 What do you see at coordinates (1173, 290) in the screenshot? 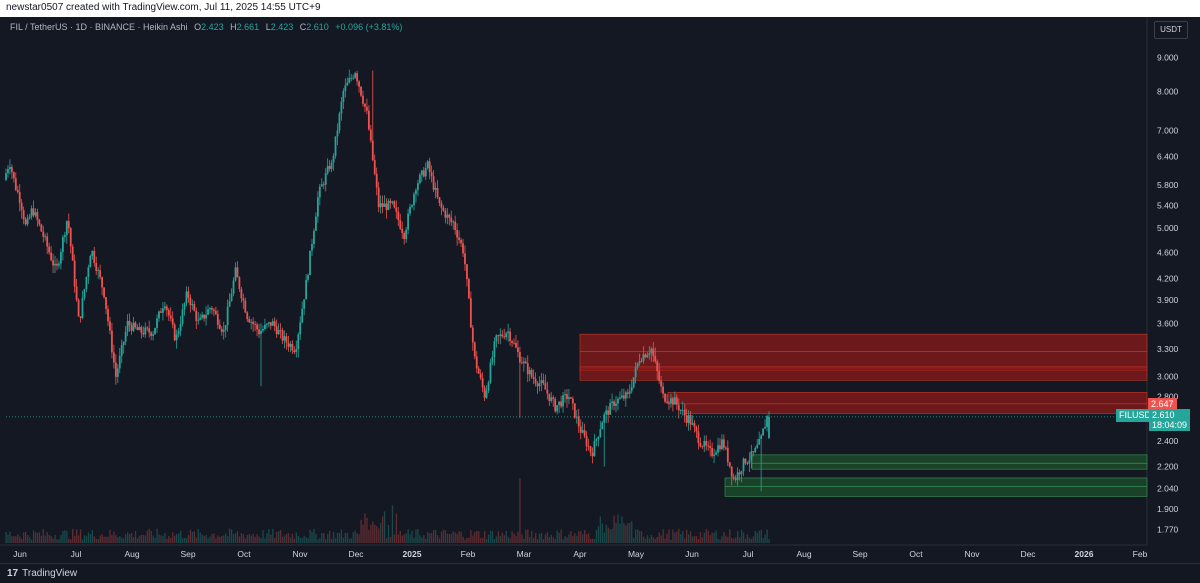
I see `price-axis-panel` at bounding box center [1173, 290].